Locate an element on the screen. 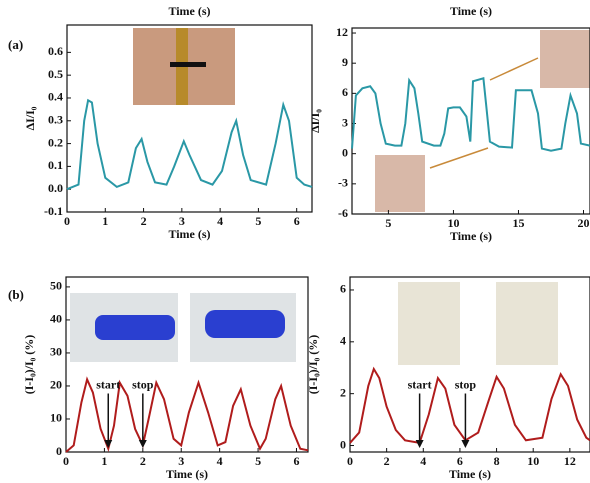 The width and height of the screenshot is (590, 483). y-tick-label: 0.4 is located at coordinates (55, 97).